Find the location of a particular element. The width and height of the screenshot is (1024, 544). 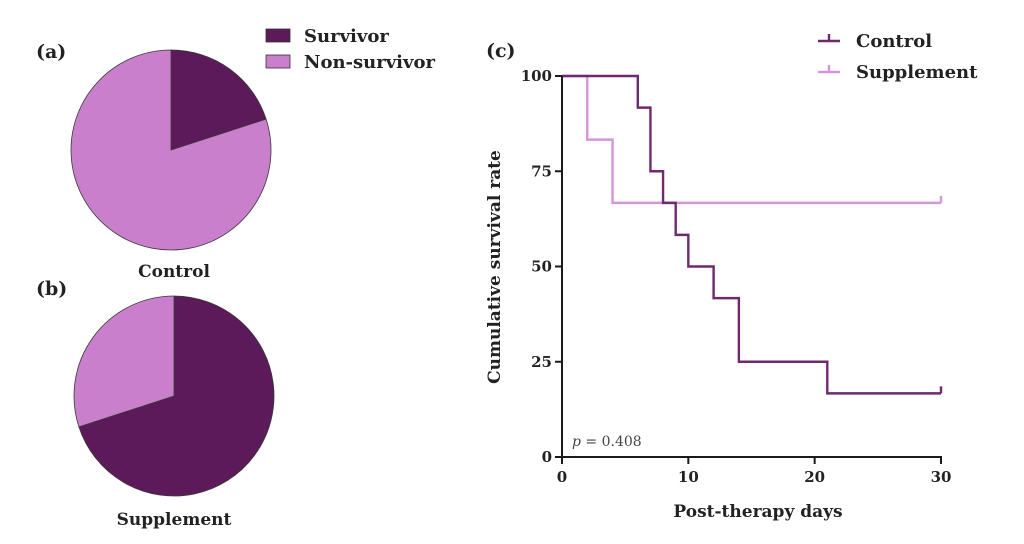

km-line-supplement is located at coordinates (751, 139).